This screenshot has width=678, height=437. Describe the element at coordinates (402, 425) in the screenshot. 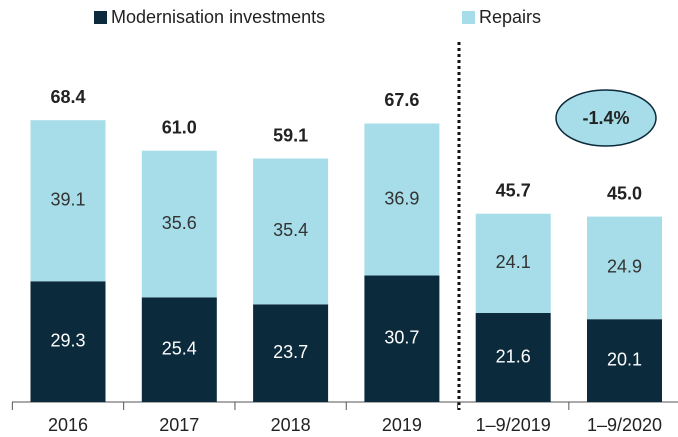

I see `x-tick-label: 2019` at that location.